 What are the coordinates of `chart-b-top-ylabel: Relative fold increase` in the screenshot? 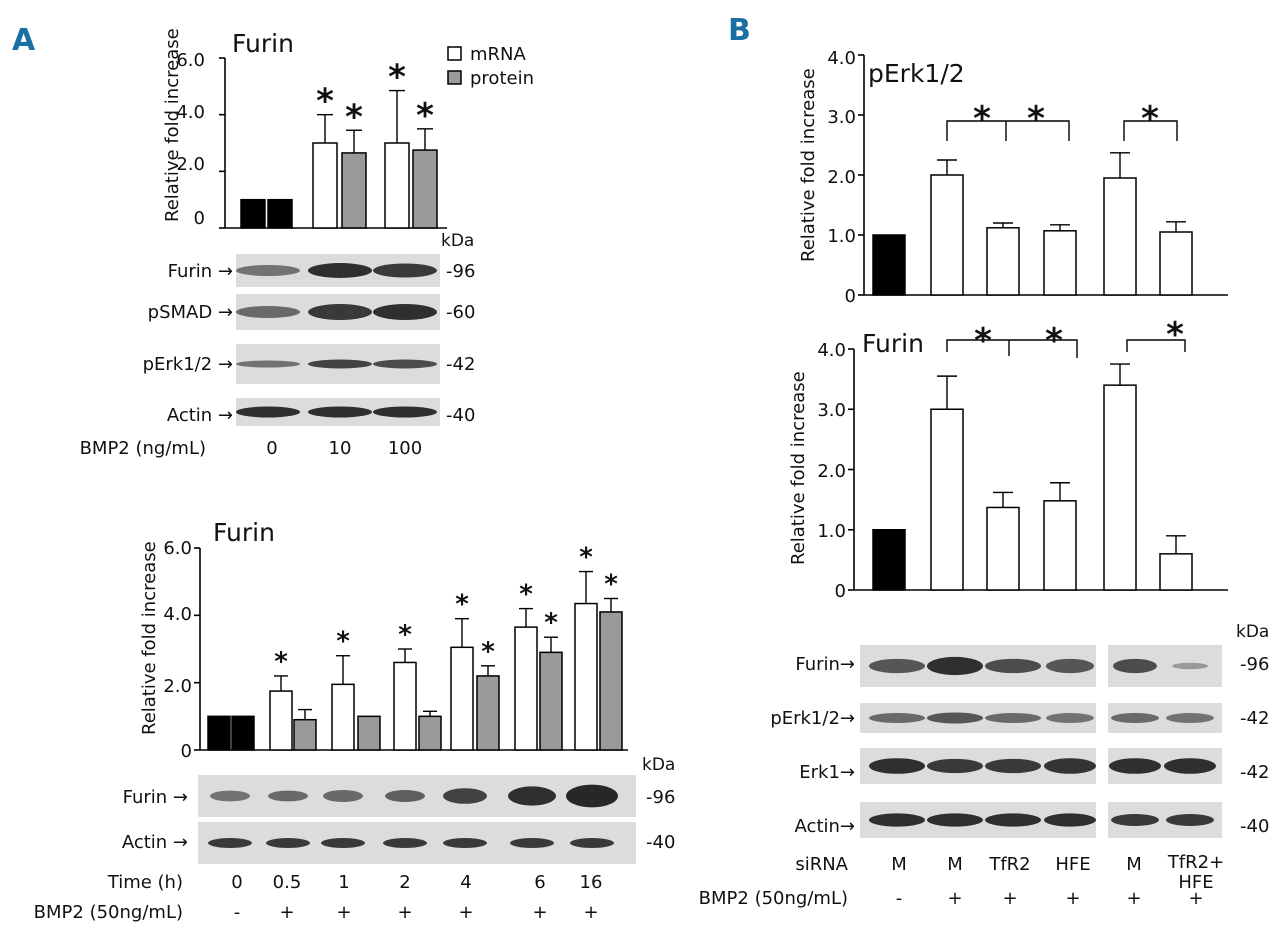 It's located at (808, 165).